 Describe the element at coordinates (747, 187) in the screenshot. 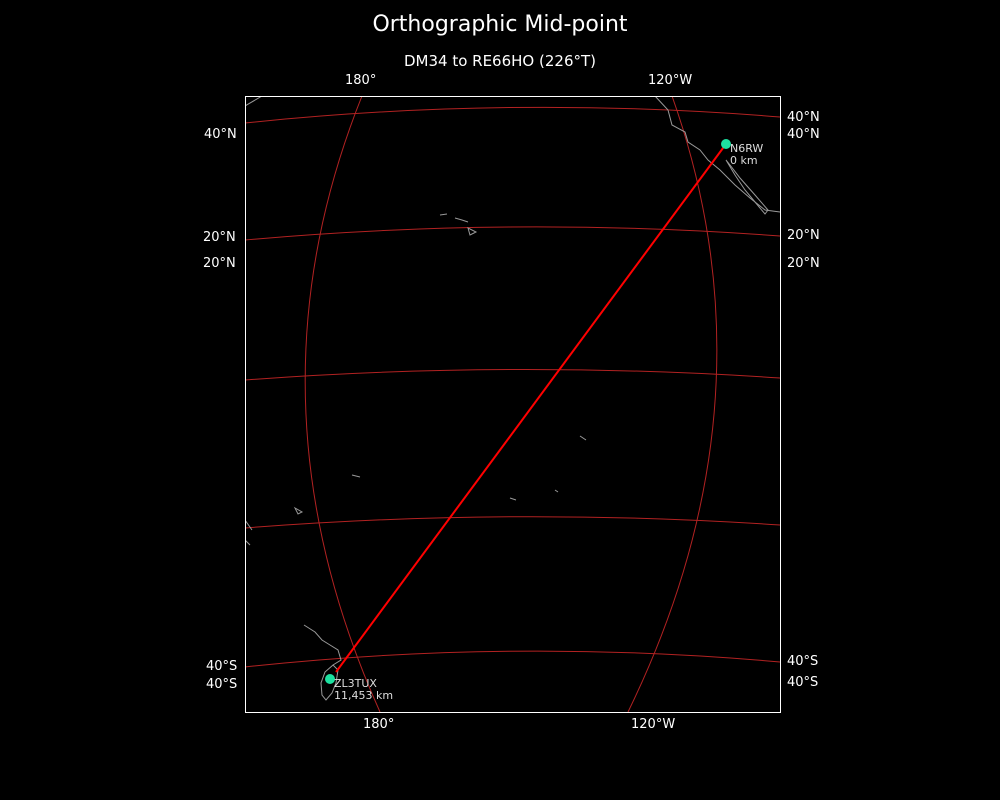

I see `coast-baja` at that location.